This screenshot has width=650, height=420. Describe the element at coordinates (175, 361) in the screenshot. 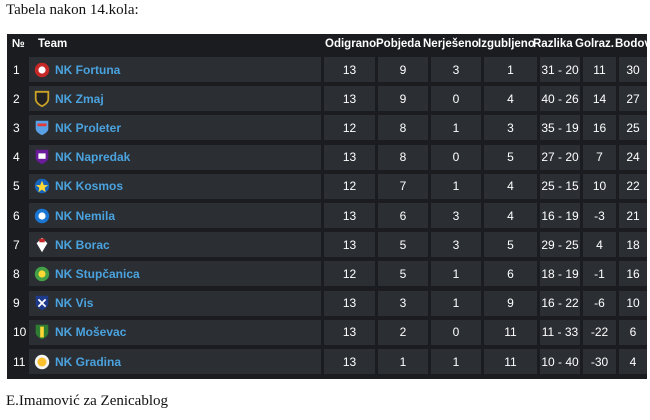

I see `team-cell: NK Gradina` at that location.